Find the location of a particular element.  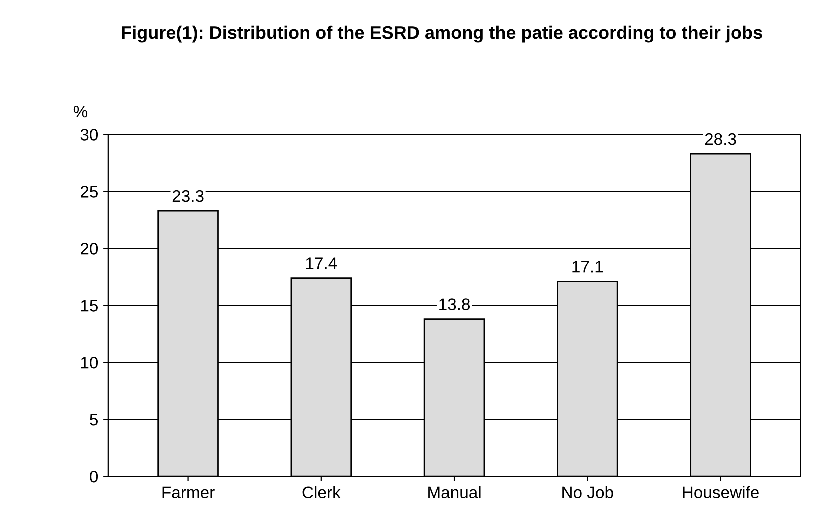

data-label: 13.8 is located at coordinates (455, 304).